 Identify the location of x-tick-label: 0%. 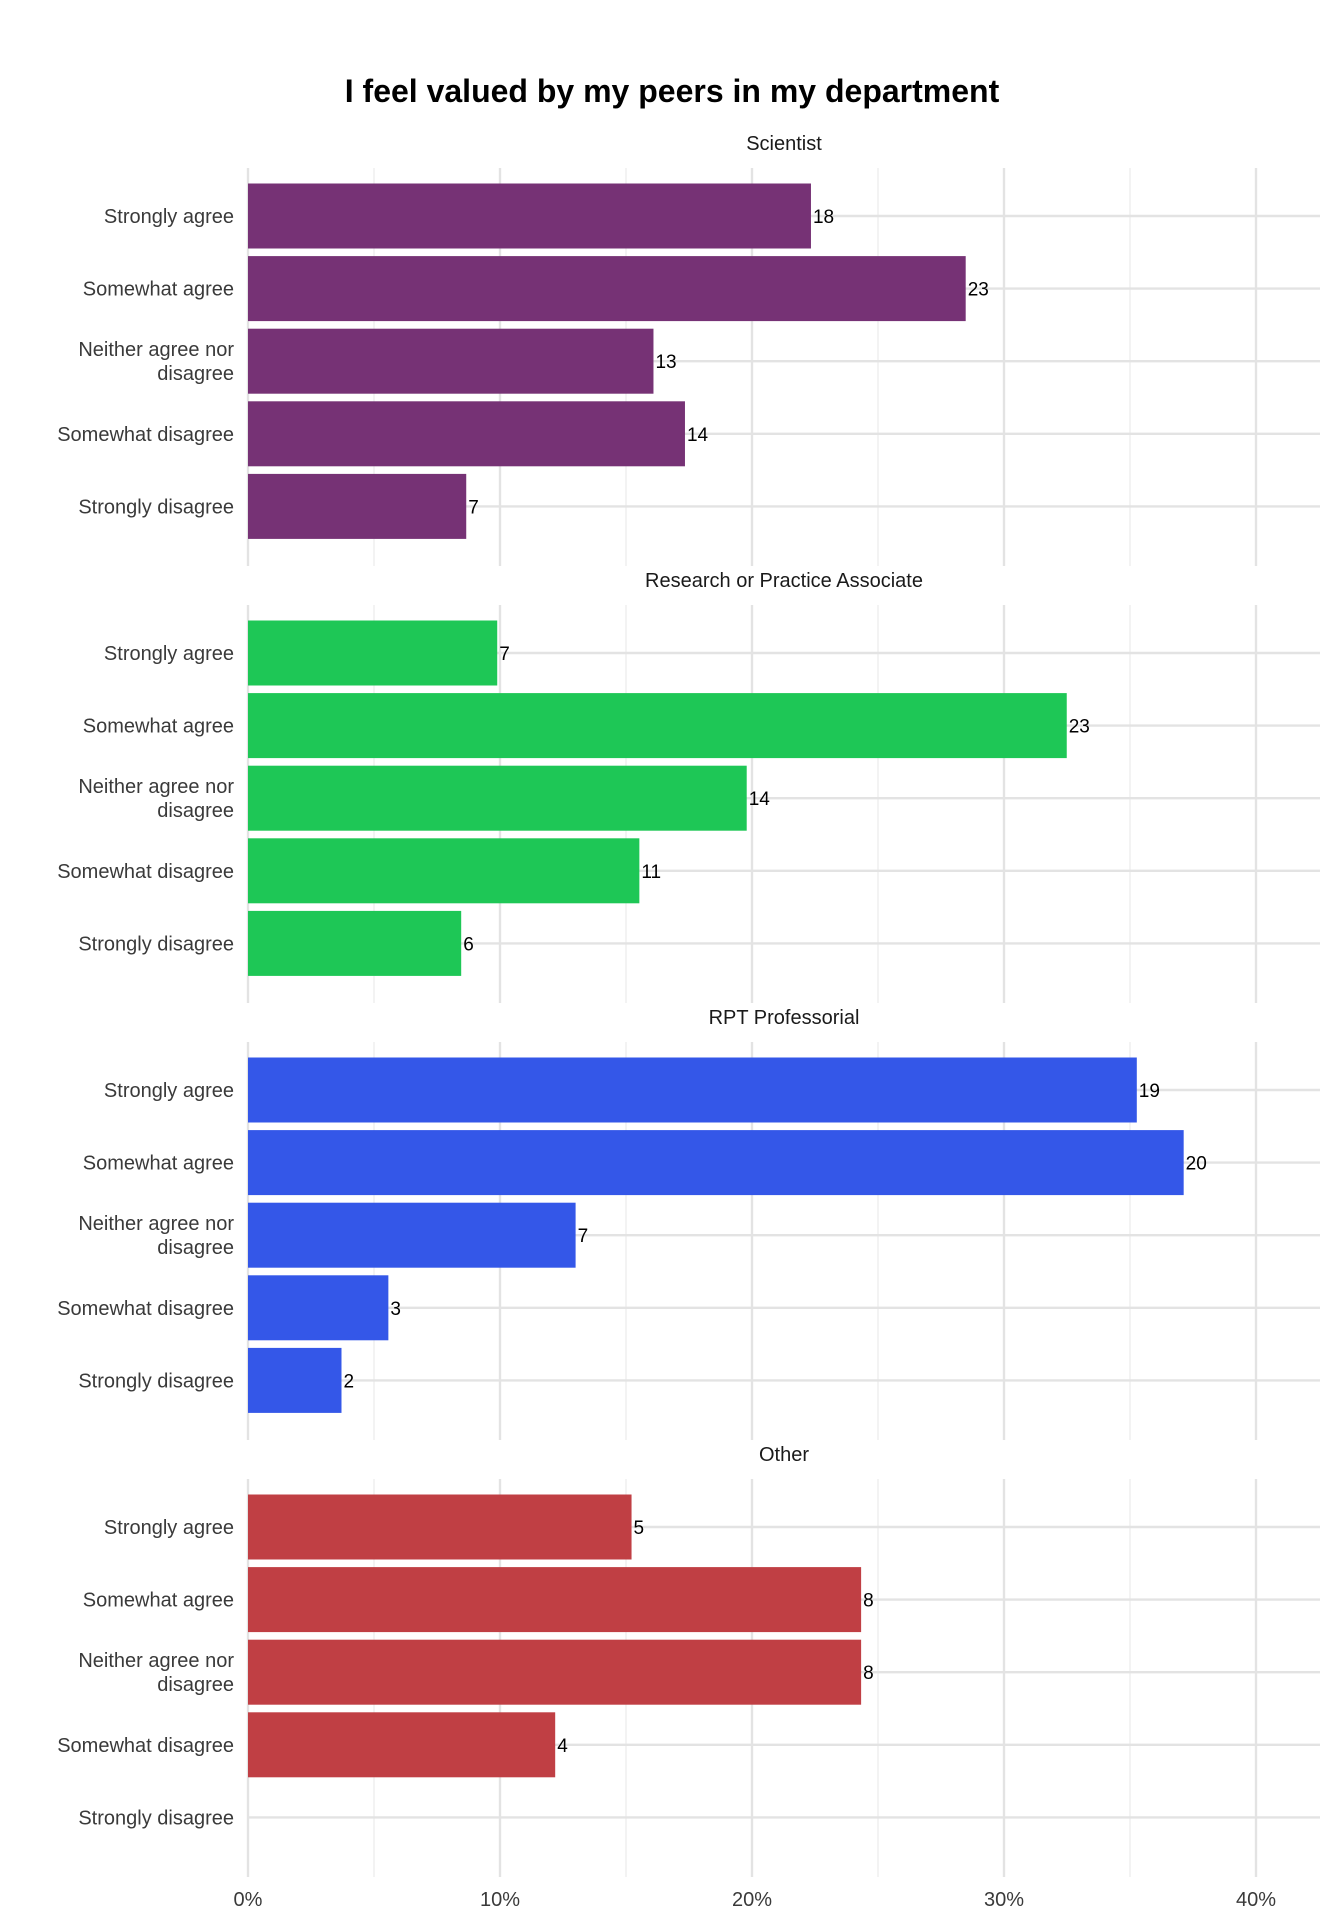
(248, 1900).